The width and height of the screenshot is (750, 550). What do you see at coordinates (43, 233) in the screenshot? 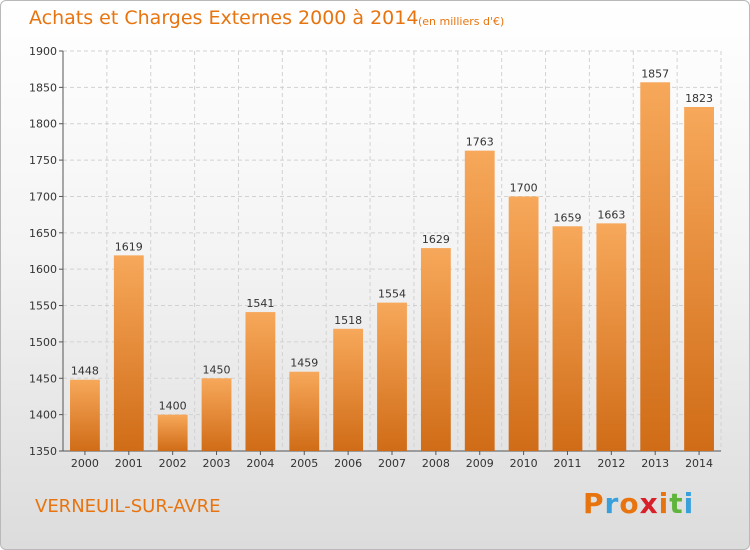
I see `y-tick-label: 1650` at bounding box center [43, 233].